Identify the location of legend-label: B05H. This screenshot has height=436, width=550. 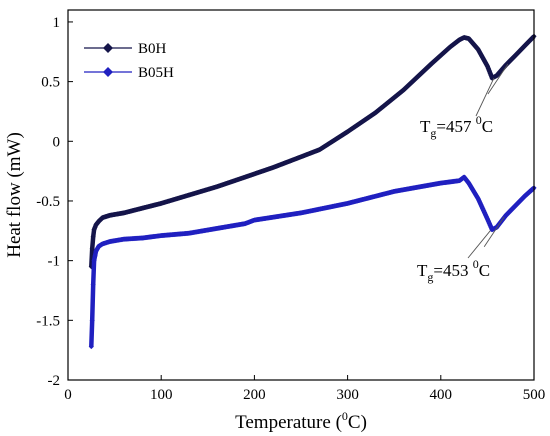
(156, 73).